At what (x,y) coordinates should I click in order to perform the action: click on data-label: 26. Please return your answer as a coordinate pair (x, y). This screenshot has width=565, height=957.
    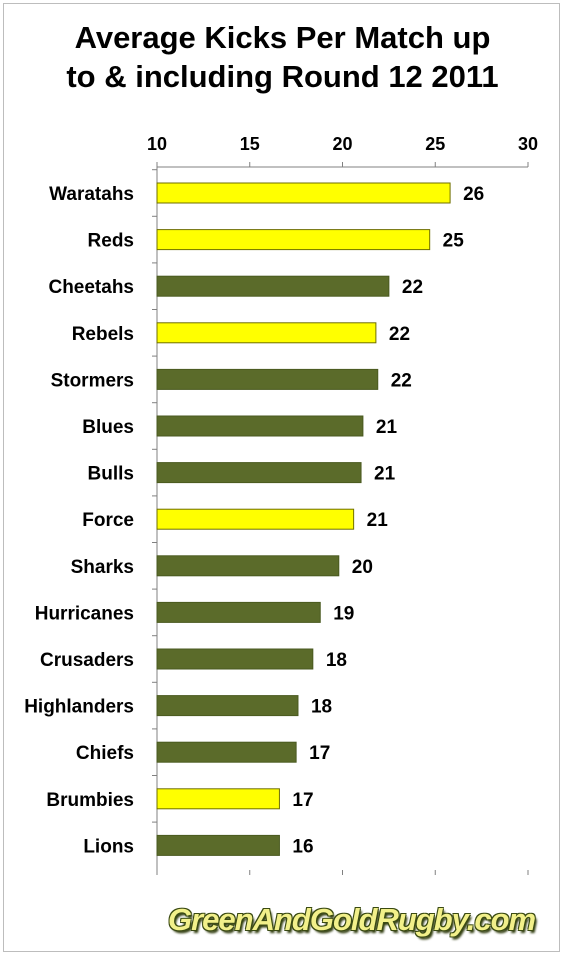
    Looking at the image, I should click on (473, 194).